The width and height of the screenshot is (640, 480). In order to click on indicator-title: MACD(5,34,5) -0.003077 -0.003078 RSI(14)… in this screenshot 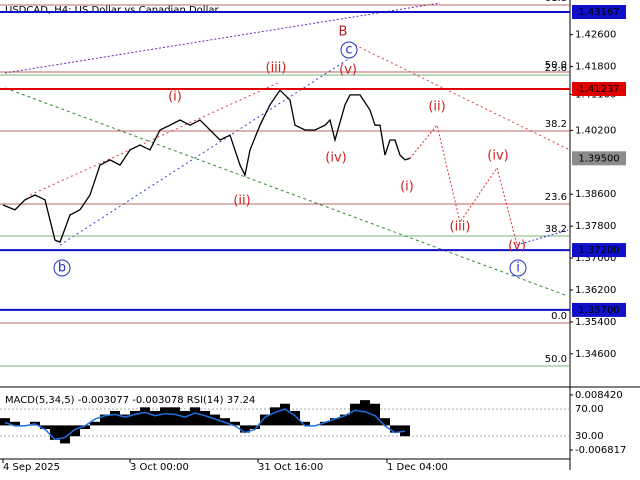, I will do `click(130, 400)`.